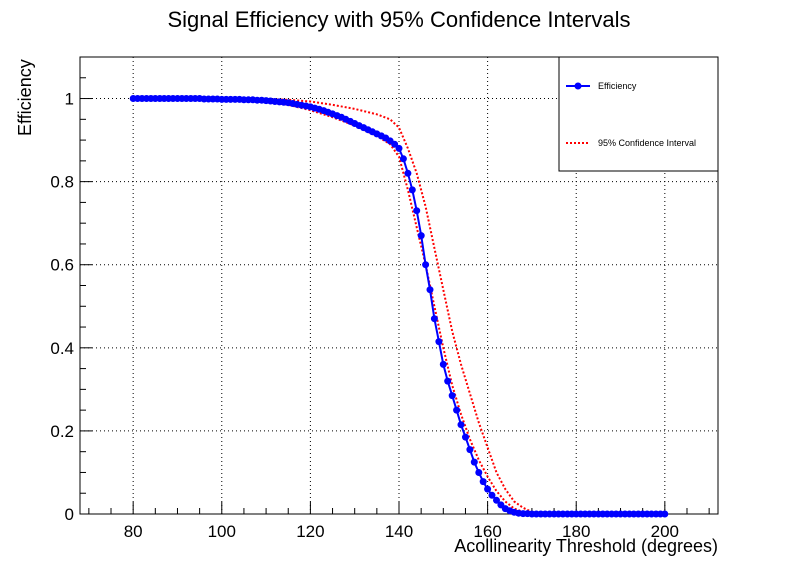 This screenshot has height=571, width=798. What do you see at coordinates (62, 348) in the screenshot?
I see `y-tick-label: 0.4` at bounding box center [62, 348].